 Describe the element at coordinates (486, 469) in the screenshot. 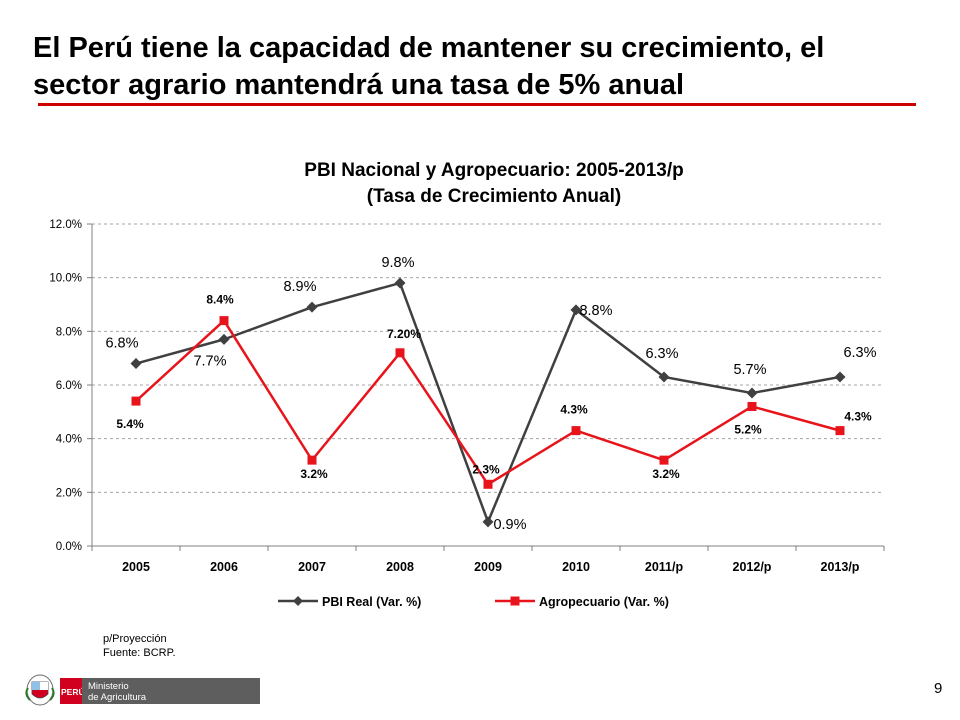

I see `data-label: 2.3%` at that location.